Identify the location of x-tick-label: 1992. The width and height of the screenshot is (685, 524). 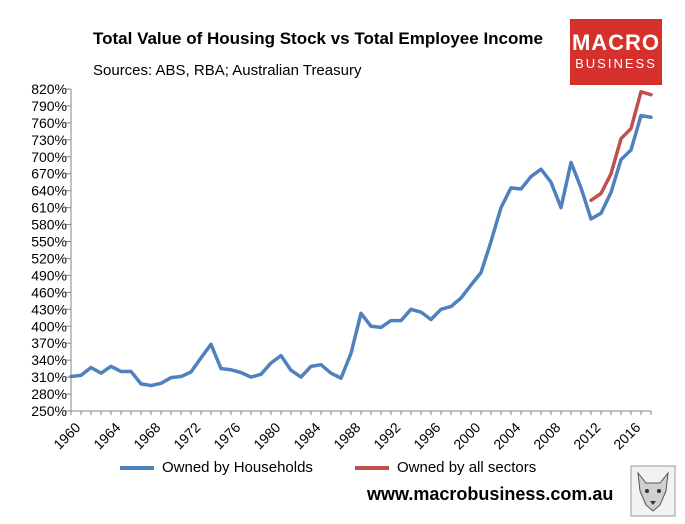
(386, 435).